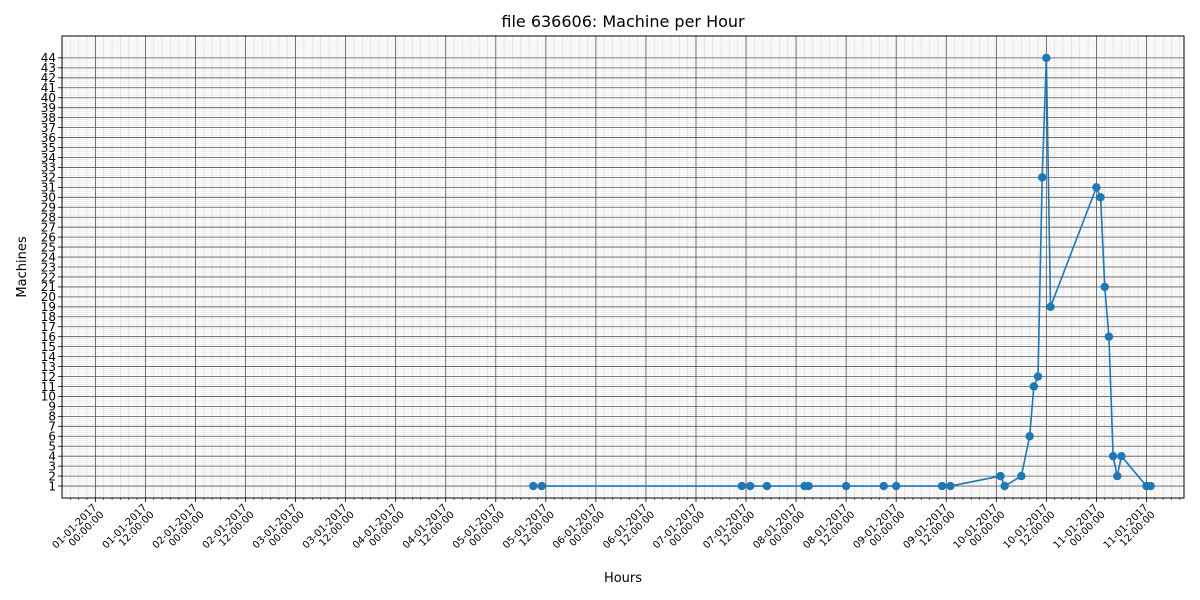 This screenshot has height=600, width=1200. I want to click on y-tick-label: 19, so click(48, 307).